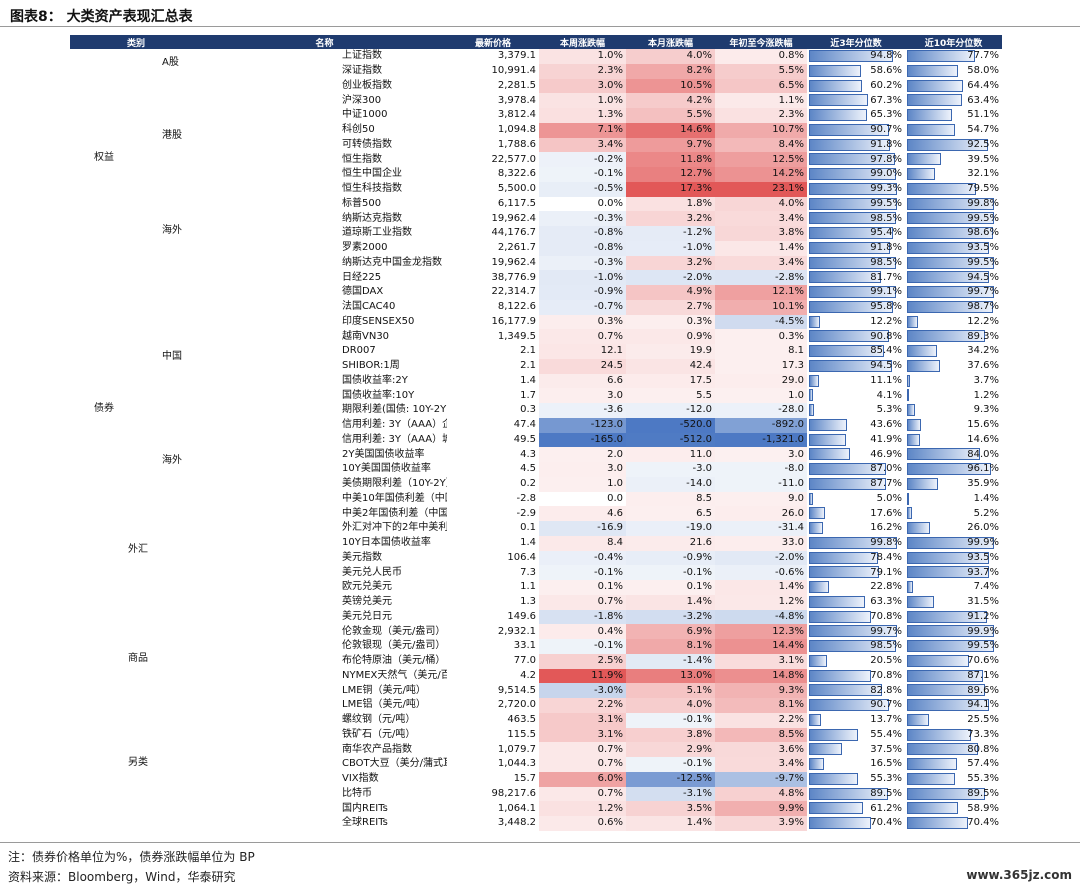  What do you see at coordinates (886, 749) in the screenshot?
I see `percentile-value: 37.5%` at bounding box center [886, 749].